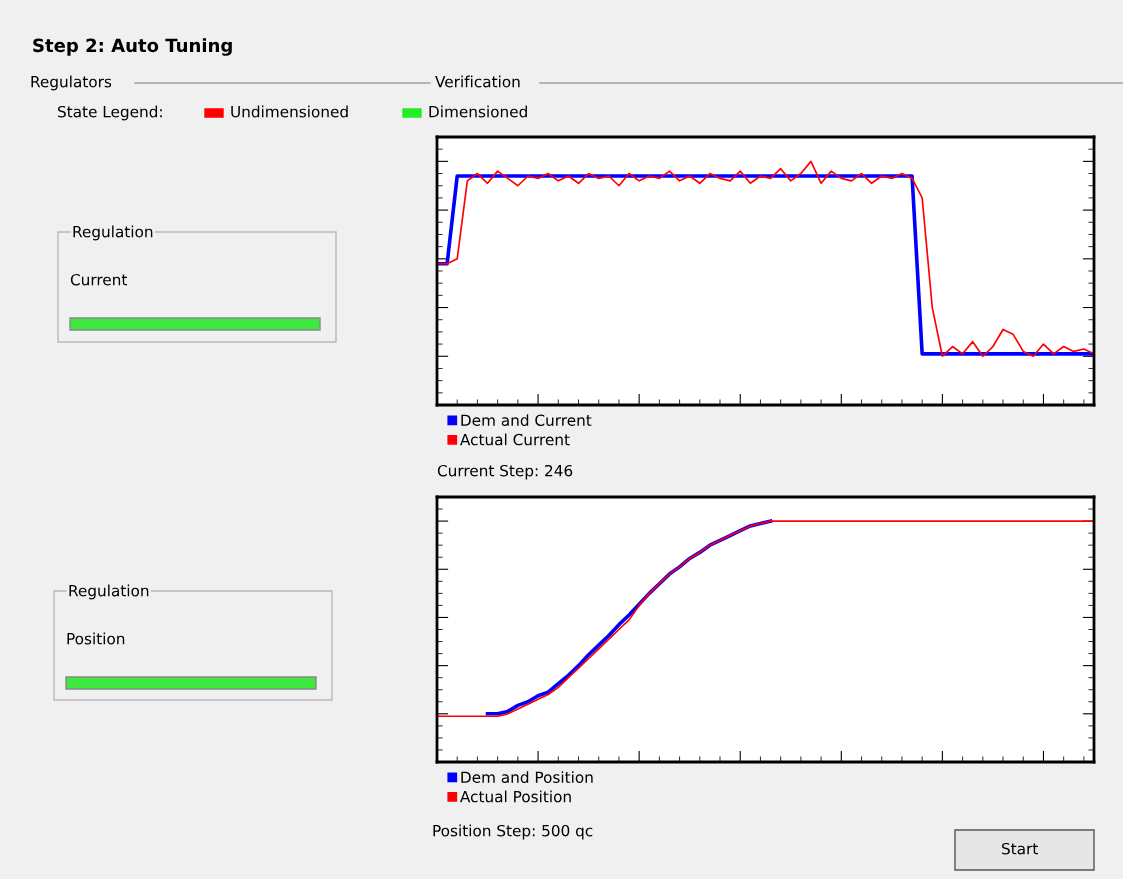  I want to click on legend-label: Dem and Position, so click(527, 777).